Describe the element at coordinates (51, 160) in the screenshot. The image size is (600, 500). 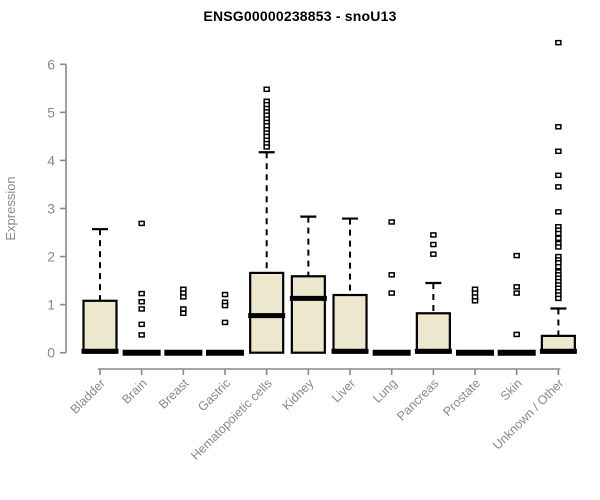
I see `y-tick-label: 4` at that location.